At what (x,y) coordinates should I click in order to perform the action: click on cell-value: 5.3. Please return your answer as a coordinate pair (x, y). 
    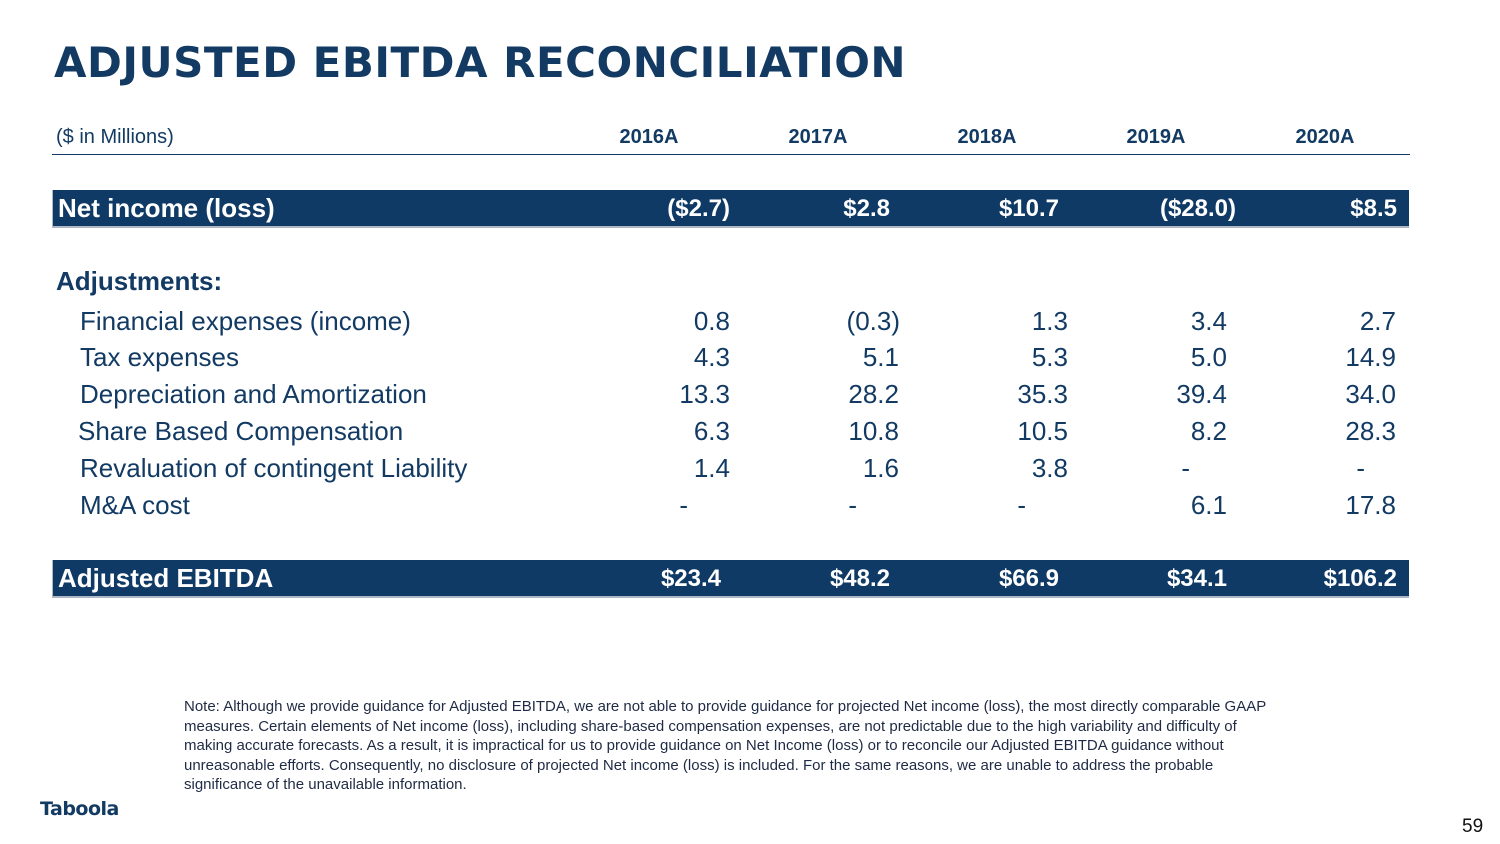
    Looking at the image, I should click on (1049, 357).